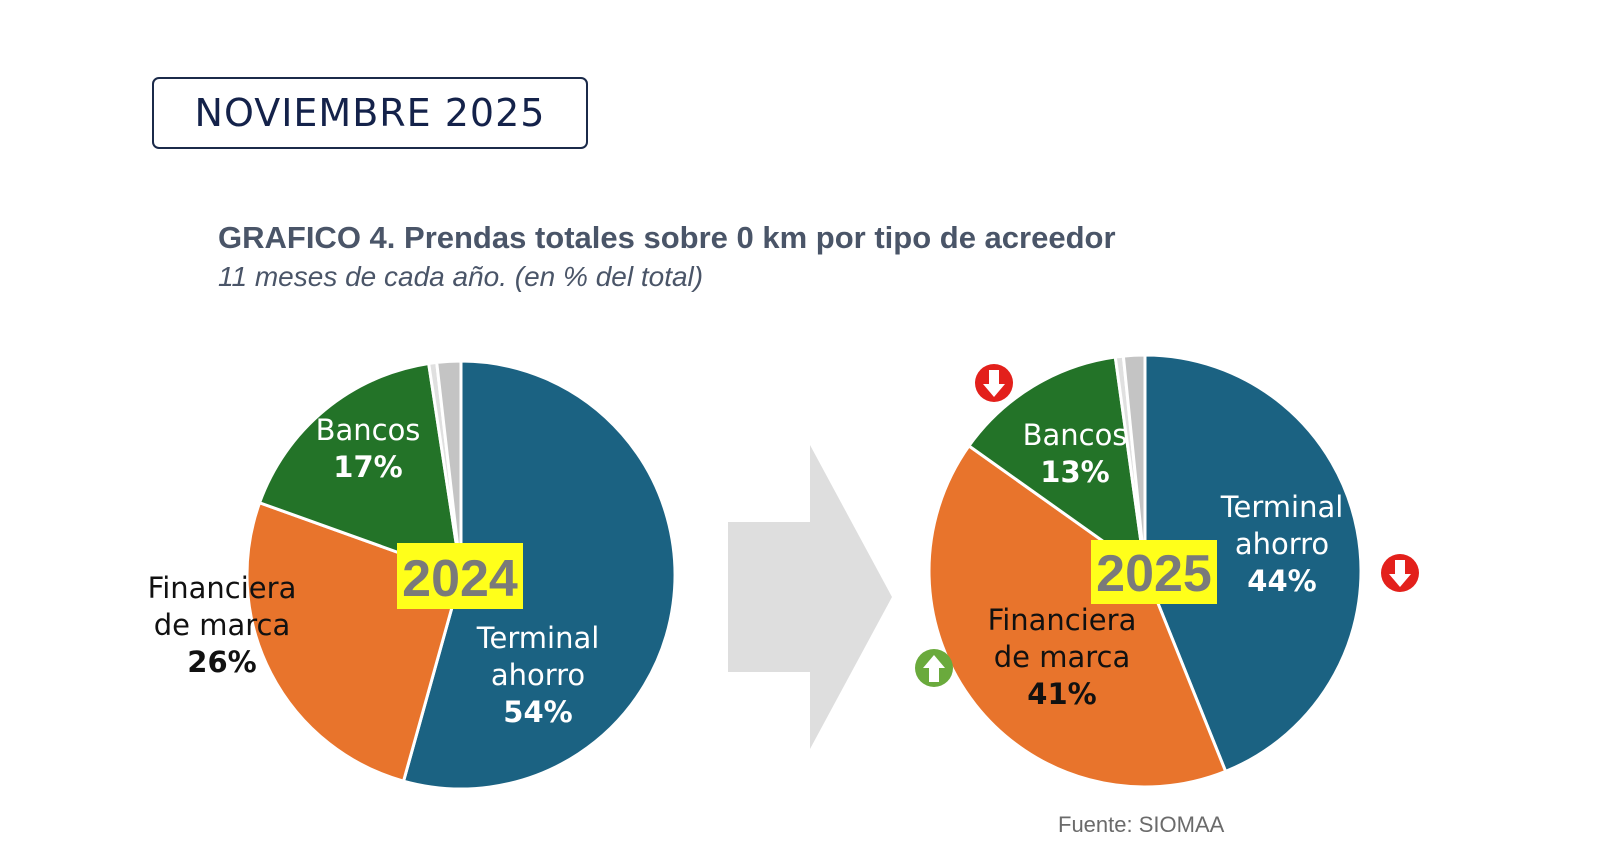 The height and width of the screenshot is (867, 1600). What do you see at coordinates (537, 712) in the screenshot?
I see `slice-pct-terminal-ahorro-2024: 54%` at bounding box center [537, 712].